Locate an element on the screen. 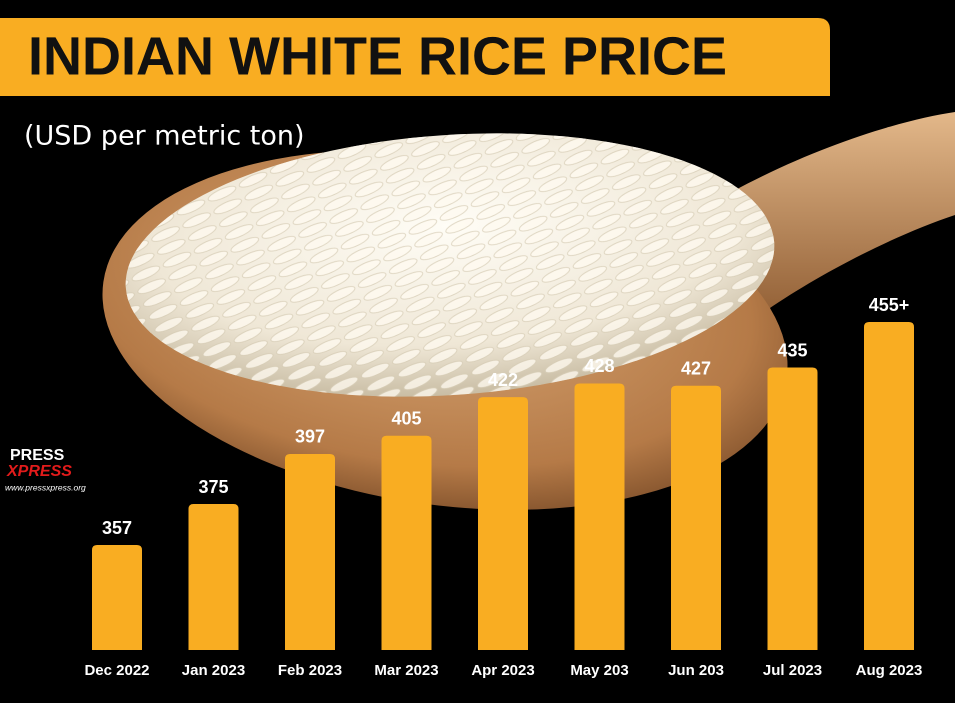 The height and width of the screenshot is (703, 955). value-label: 357 is located at coordinates (117, 528).